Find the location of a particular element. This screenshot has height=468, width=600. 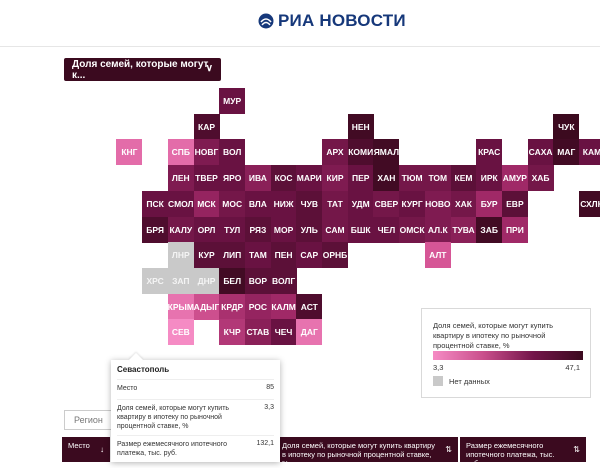

region-tile-тат: ТАТ is located at coordinates (335, 203).